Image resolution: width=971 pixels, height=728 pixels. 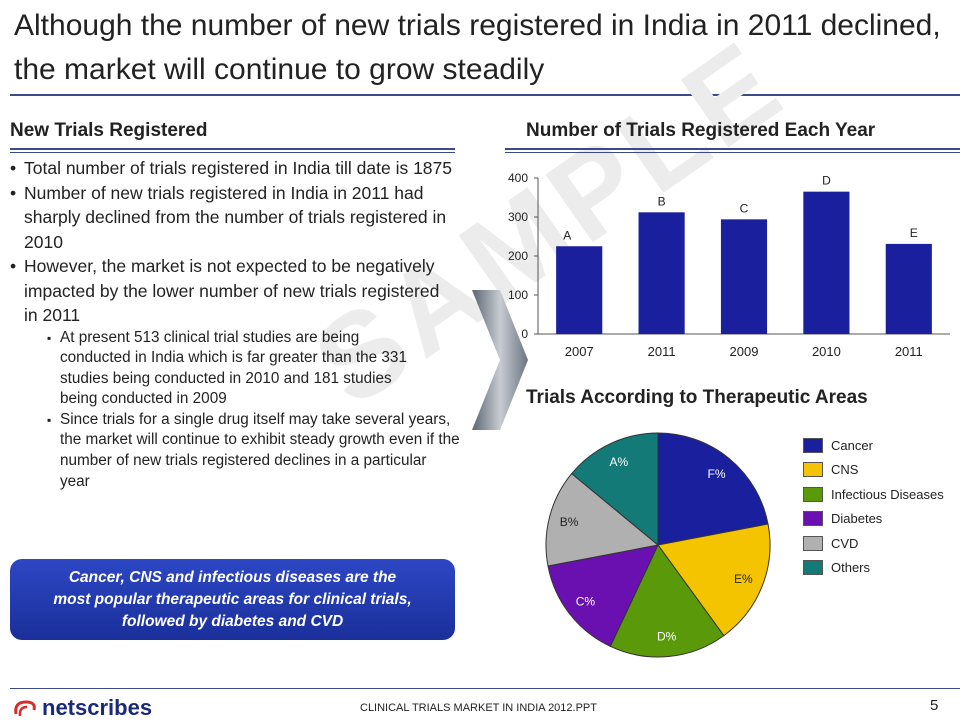 I want to click on pie-slice-label: B%, so click(x=569, y=522).